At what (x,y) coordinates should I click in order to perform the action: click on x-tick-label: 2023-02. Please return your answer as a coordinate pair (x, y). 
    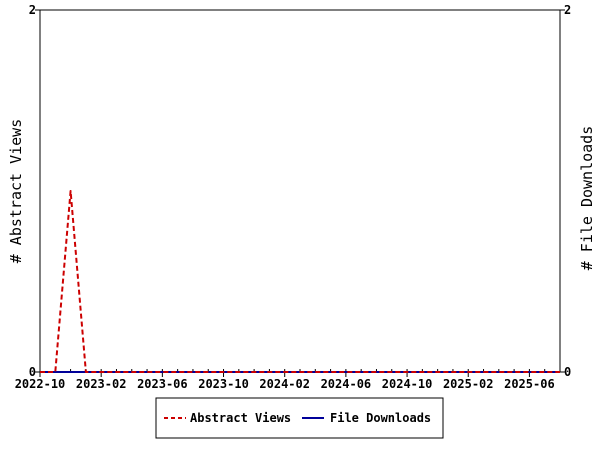
    Looking at the image, I should click on (101, 384).